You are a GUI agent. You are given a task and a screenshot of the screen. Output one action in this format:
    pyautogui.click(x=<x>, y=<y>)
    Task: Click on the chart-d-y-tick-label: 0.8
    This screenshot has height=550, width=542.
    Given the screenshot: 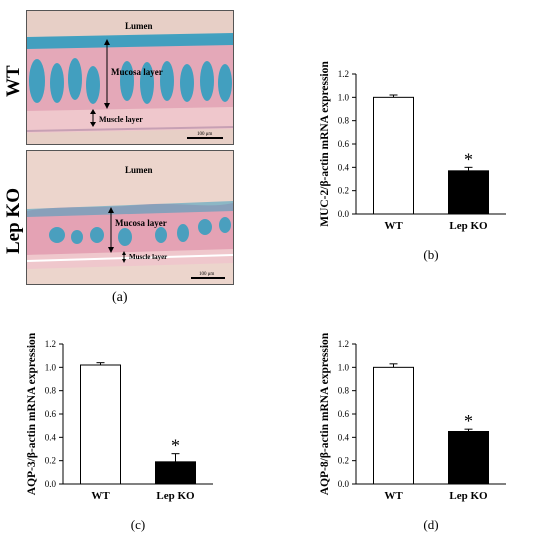 What is the action you would take?
    pyautogui.click(x=344, y=391)
    